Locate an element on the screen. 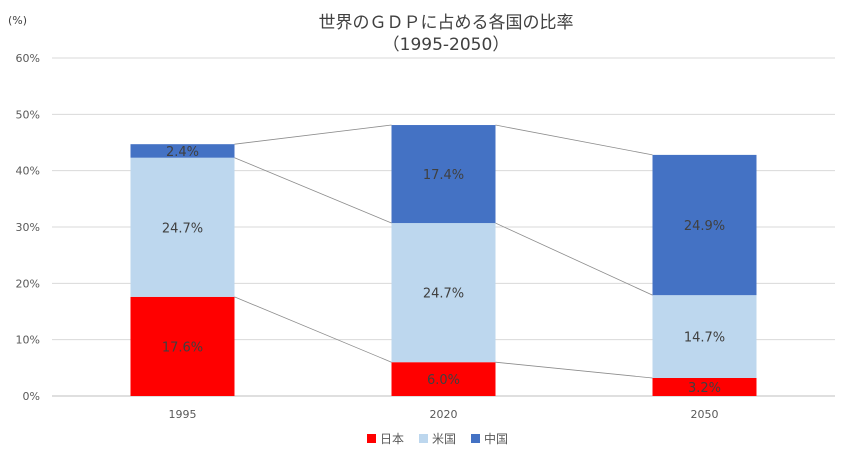  data-label: 17.4% is located at coordinates (443, 175).